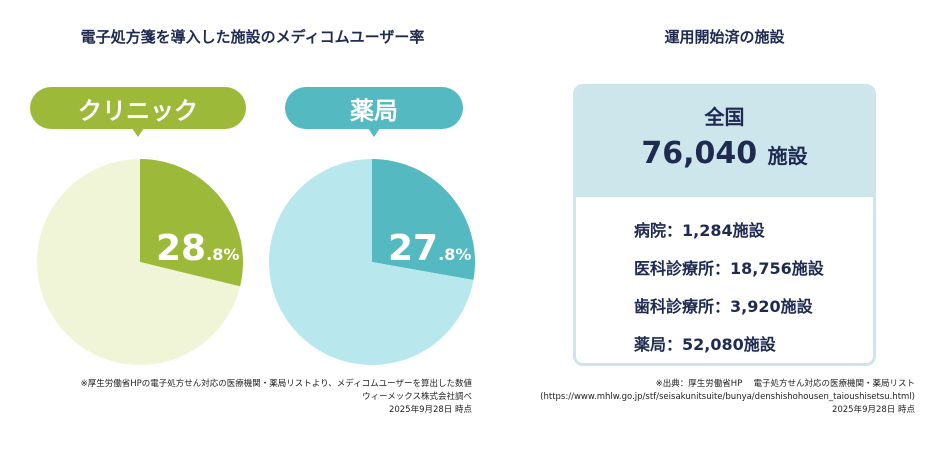  Describe the element at coordinates (455, 254) in the screenshot. I see `pharmacy-percent-dec: .8%` at that location.